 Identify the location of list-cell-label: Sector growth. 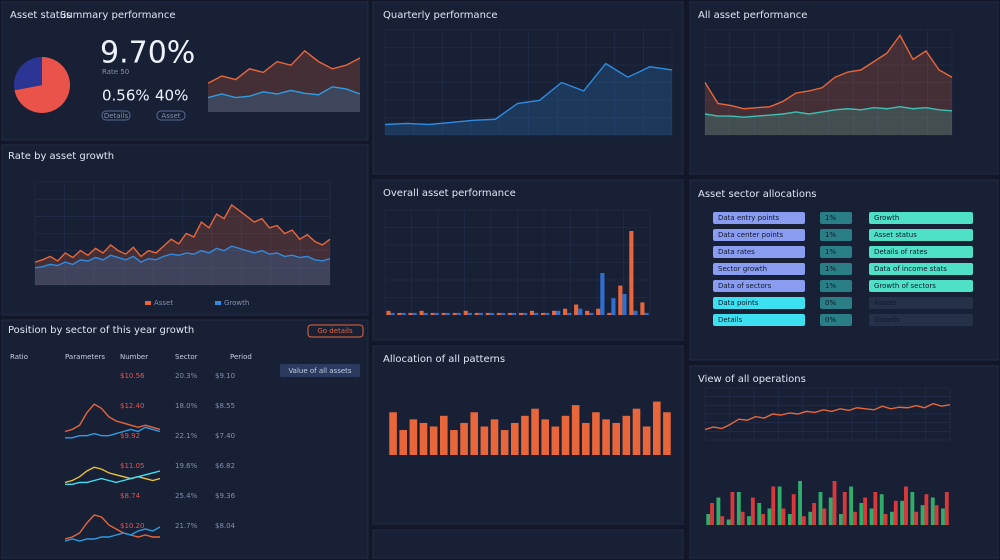
(742, 269).